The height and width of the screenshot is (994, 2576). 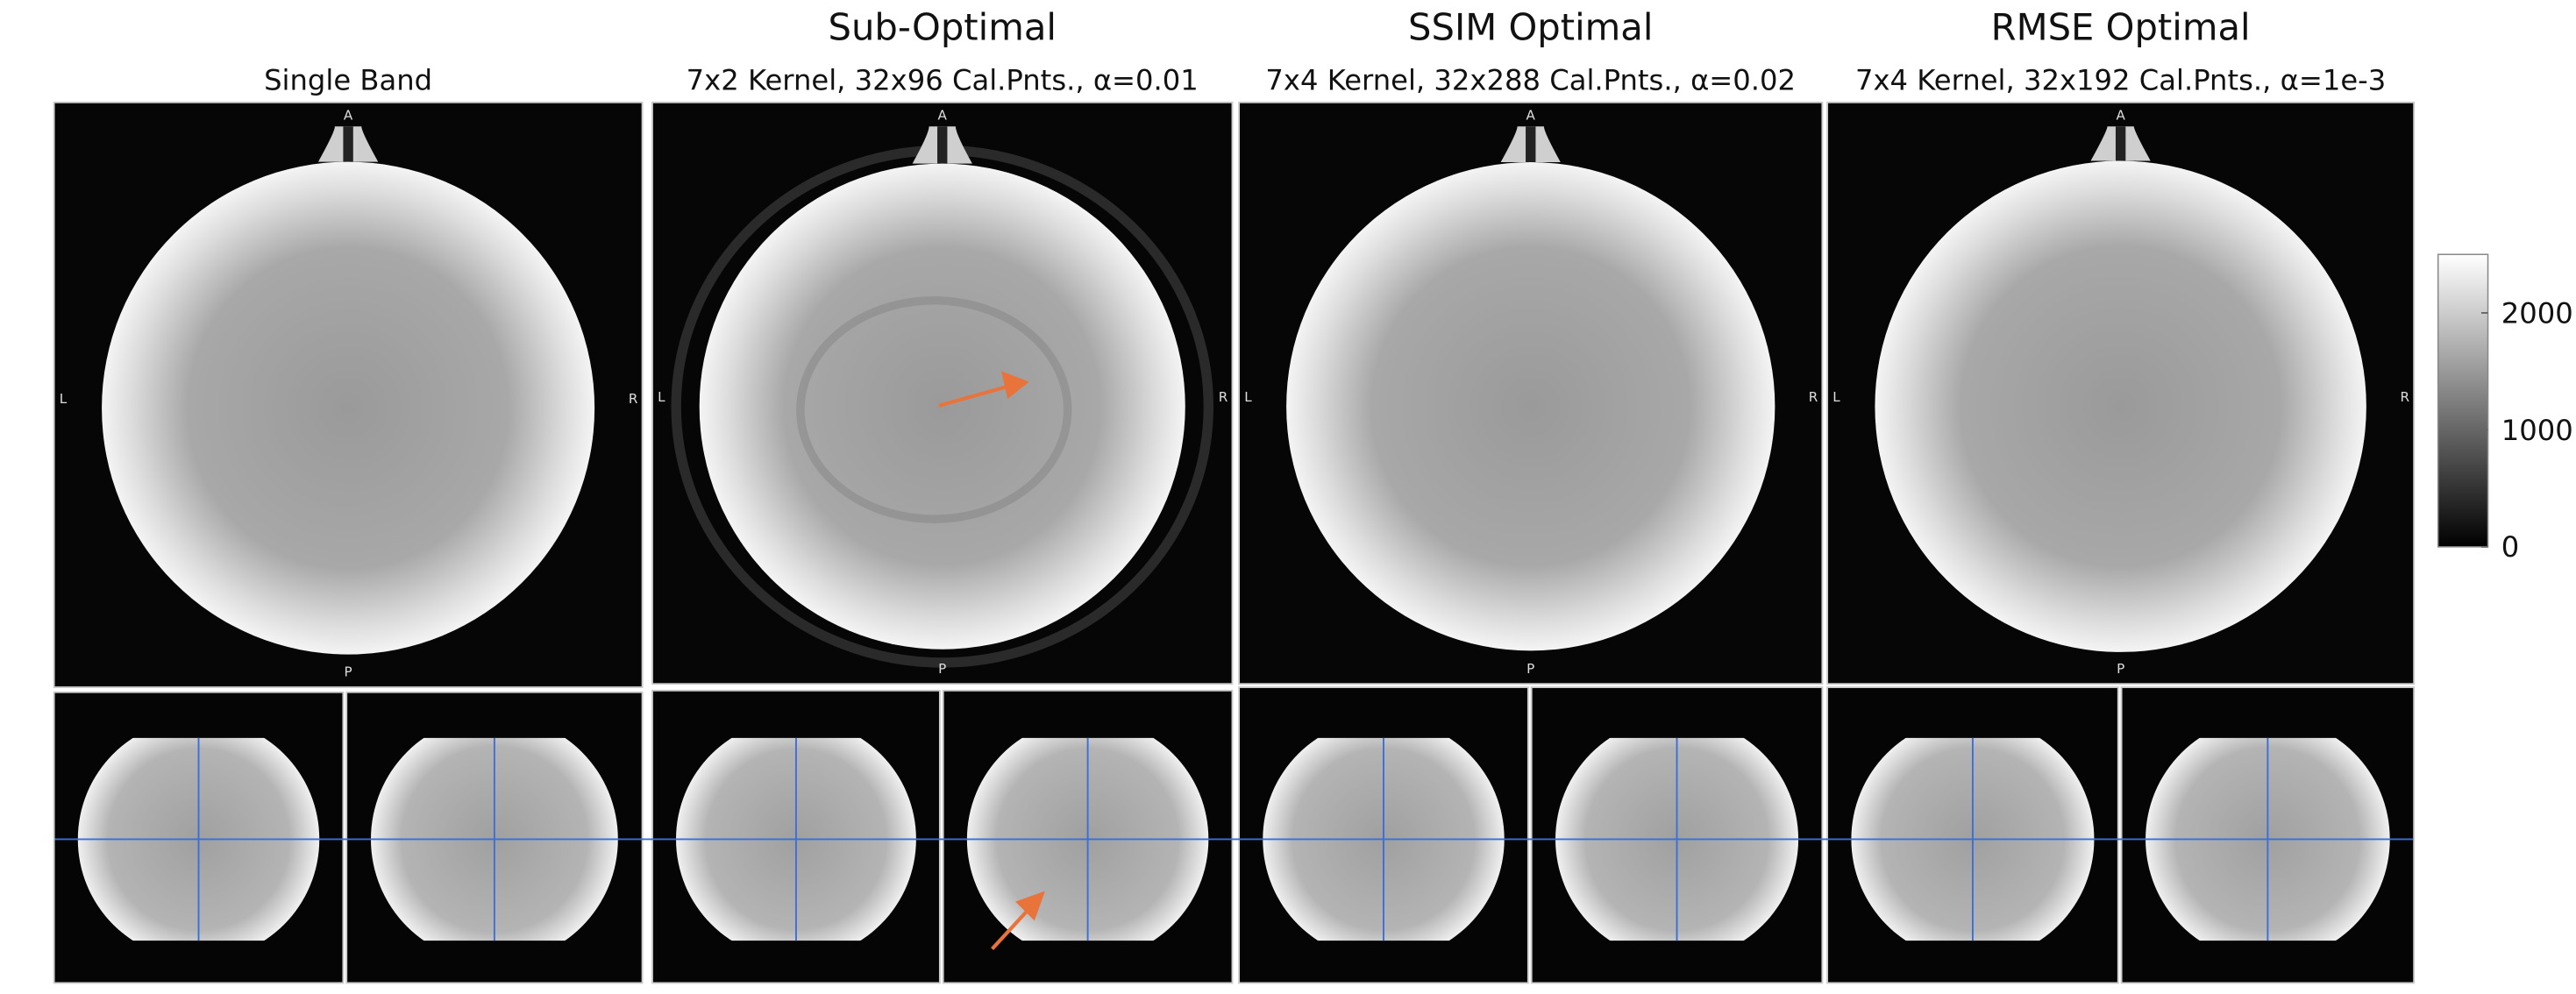 I want to click on panel-subtitle: 7x4 Kernel, 32x288 Cal.Pnts., α=0.02, so click(x=1530, y=80).